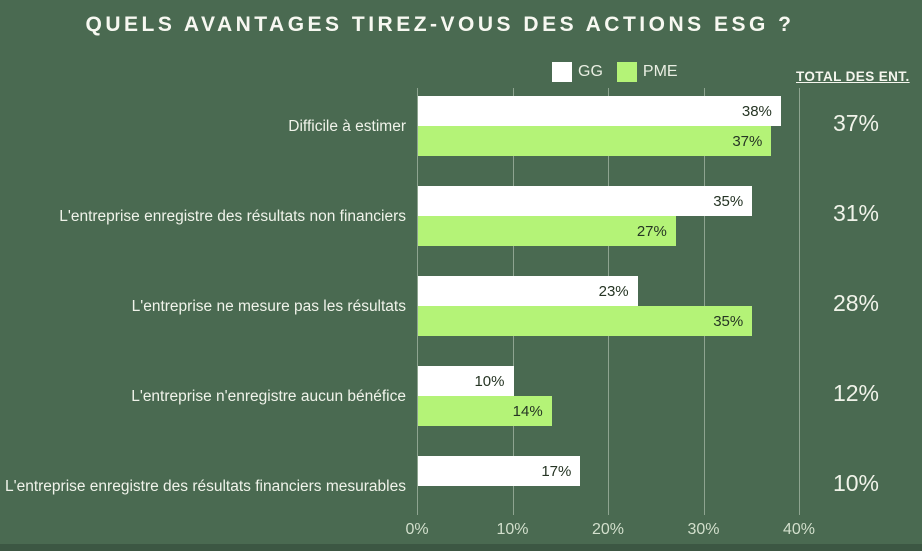  What do you see at coordinates (853, 76) in the screenshot?
I see `total-column-header: TOTAL DES ENT.` at bounding box center [853, 76].